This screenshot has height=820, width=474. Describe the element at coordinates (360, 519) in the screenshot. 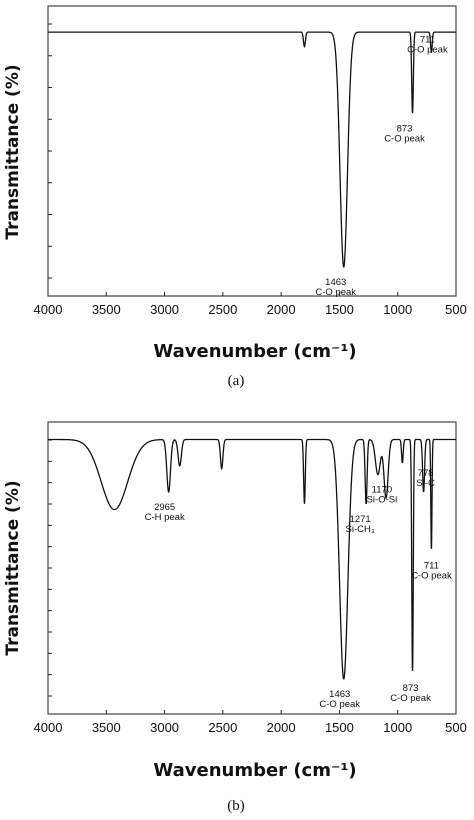

I see `peak-wavenumber-label: 1271` at that location.